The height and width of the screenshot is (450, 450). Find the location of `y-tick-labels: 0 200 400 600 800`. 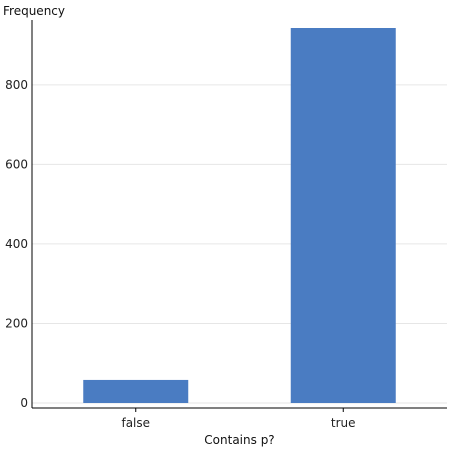

y-tick-labels: 0 200 400 600 800 is located at coordinates (16, 244).